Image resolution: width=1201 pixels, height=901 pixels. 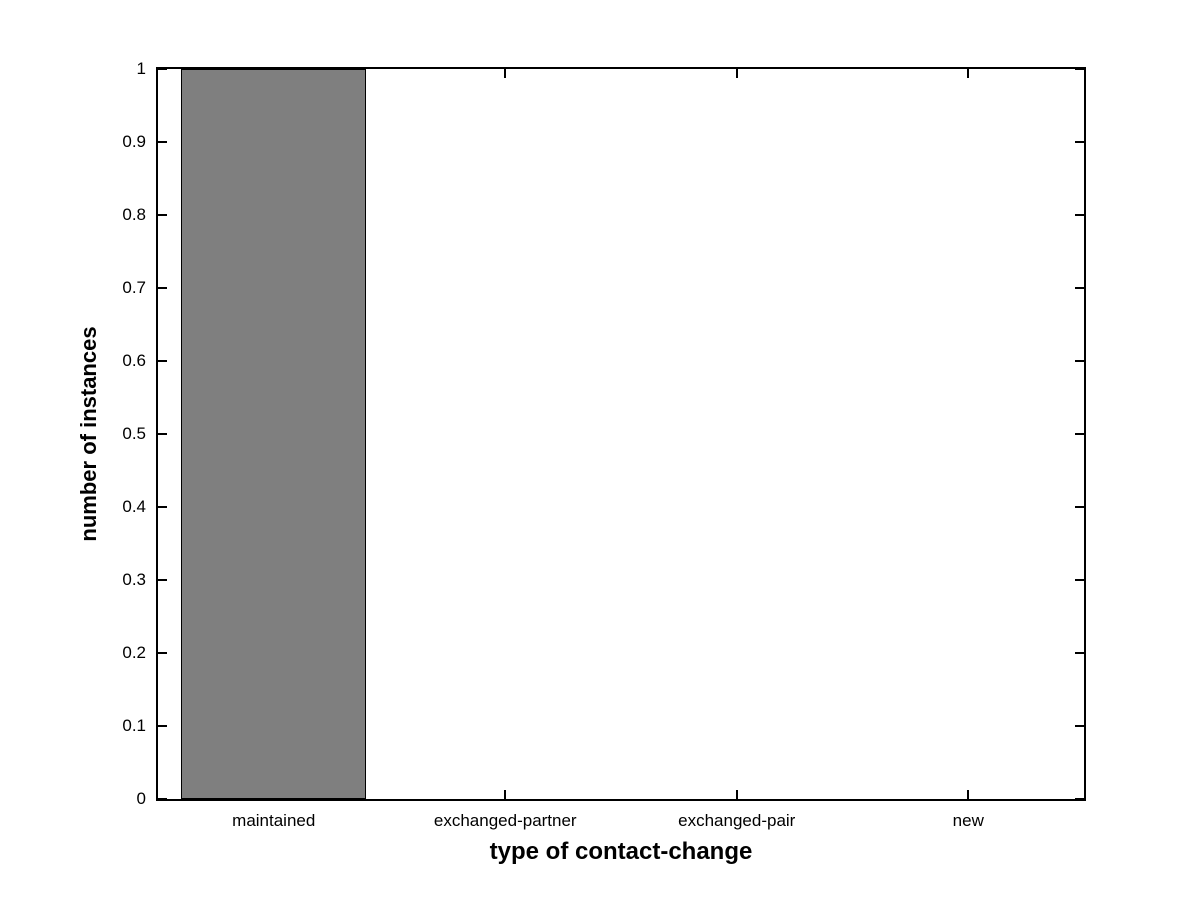 I want to click on y-tick-label: 1, so click(x=141, y=68).